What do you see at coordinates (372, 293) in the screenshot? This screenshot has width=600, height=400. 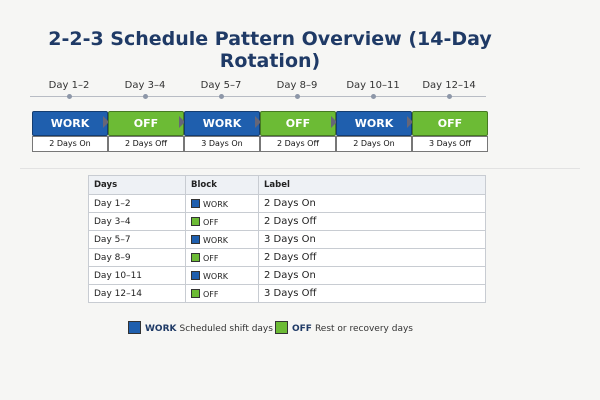 I see `cell-label: 3 Days Off` at bounding box center [372, 293].